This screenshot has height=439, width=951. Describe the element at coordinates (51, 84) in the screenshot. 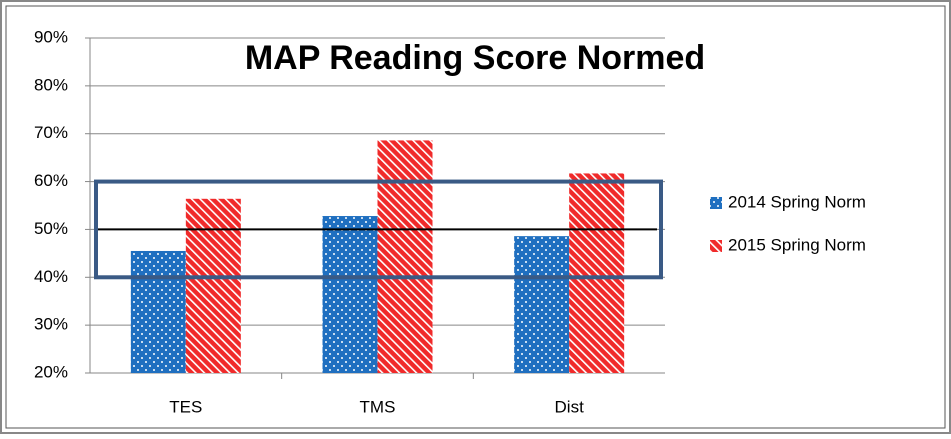

I see `y-tick-label: 80%` at that location.